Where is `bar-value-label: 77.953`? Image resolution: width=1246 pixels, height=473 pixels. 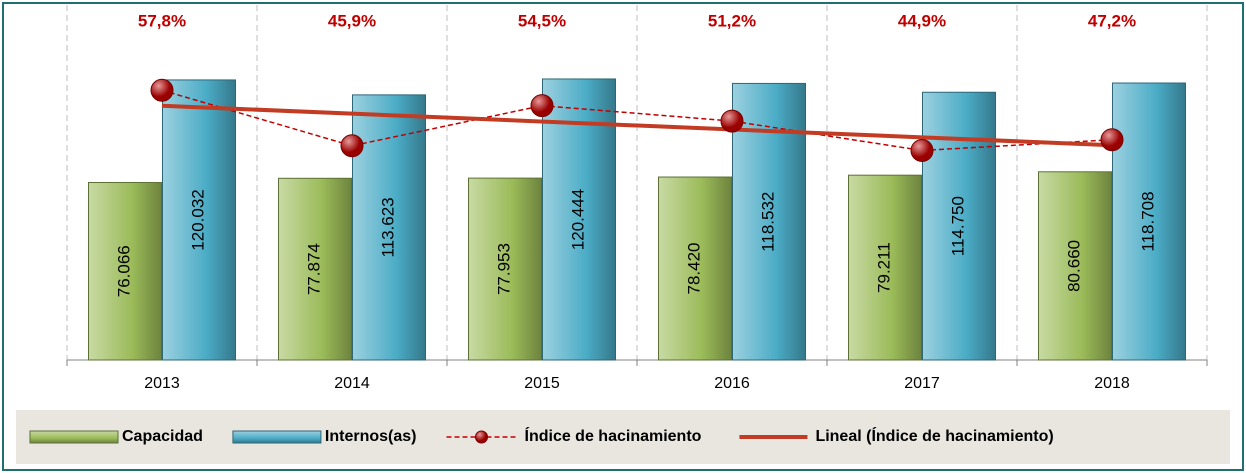
bar-value-label: 77.953 is located at coordinates (503, 269).